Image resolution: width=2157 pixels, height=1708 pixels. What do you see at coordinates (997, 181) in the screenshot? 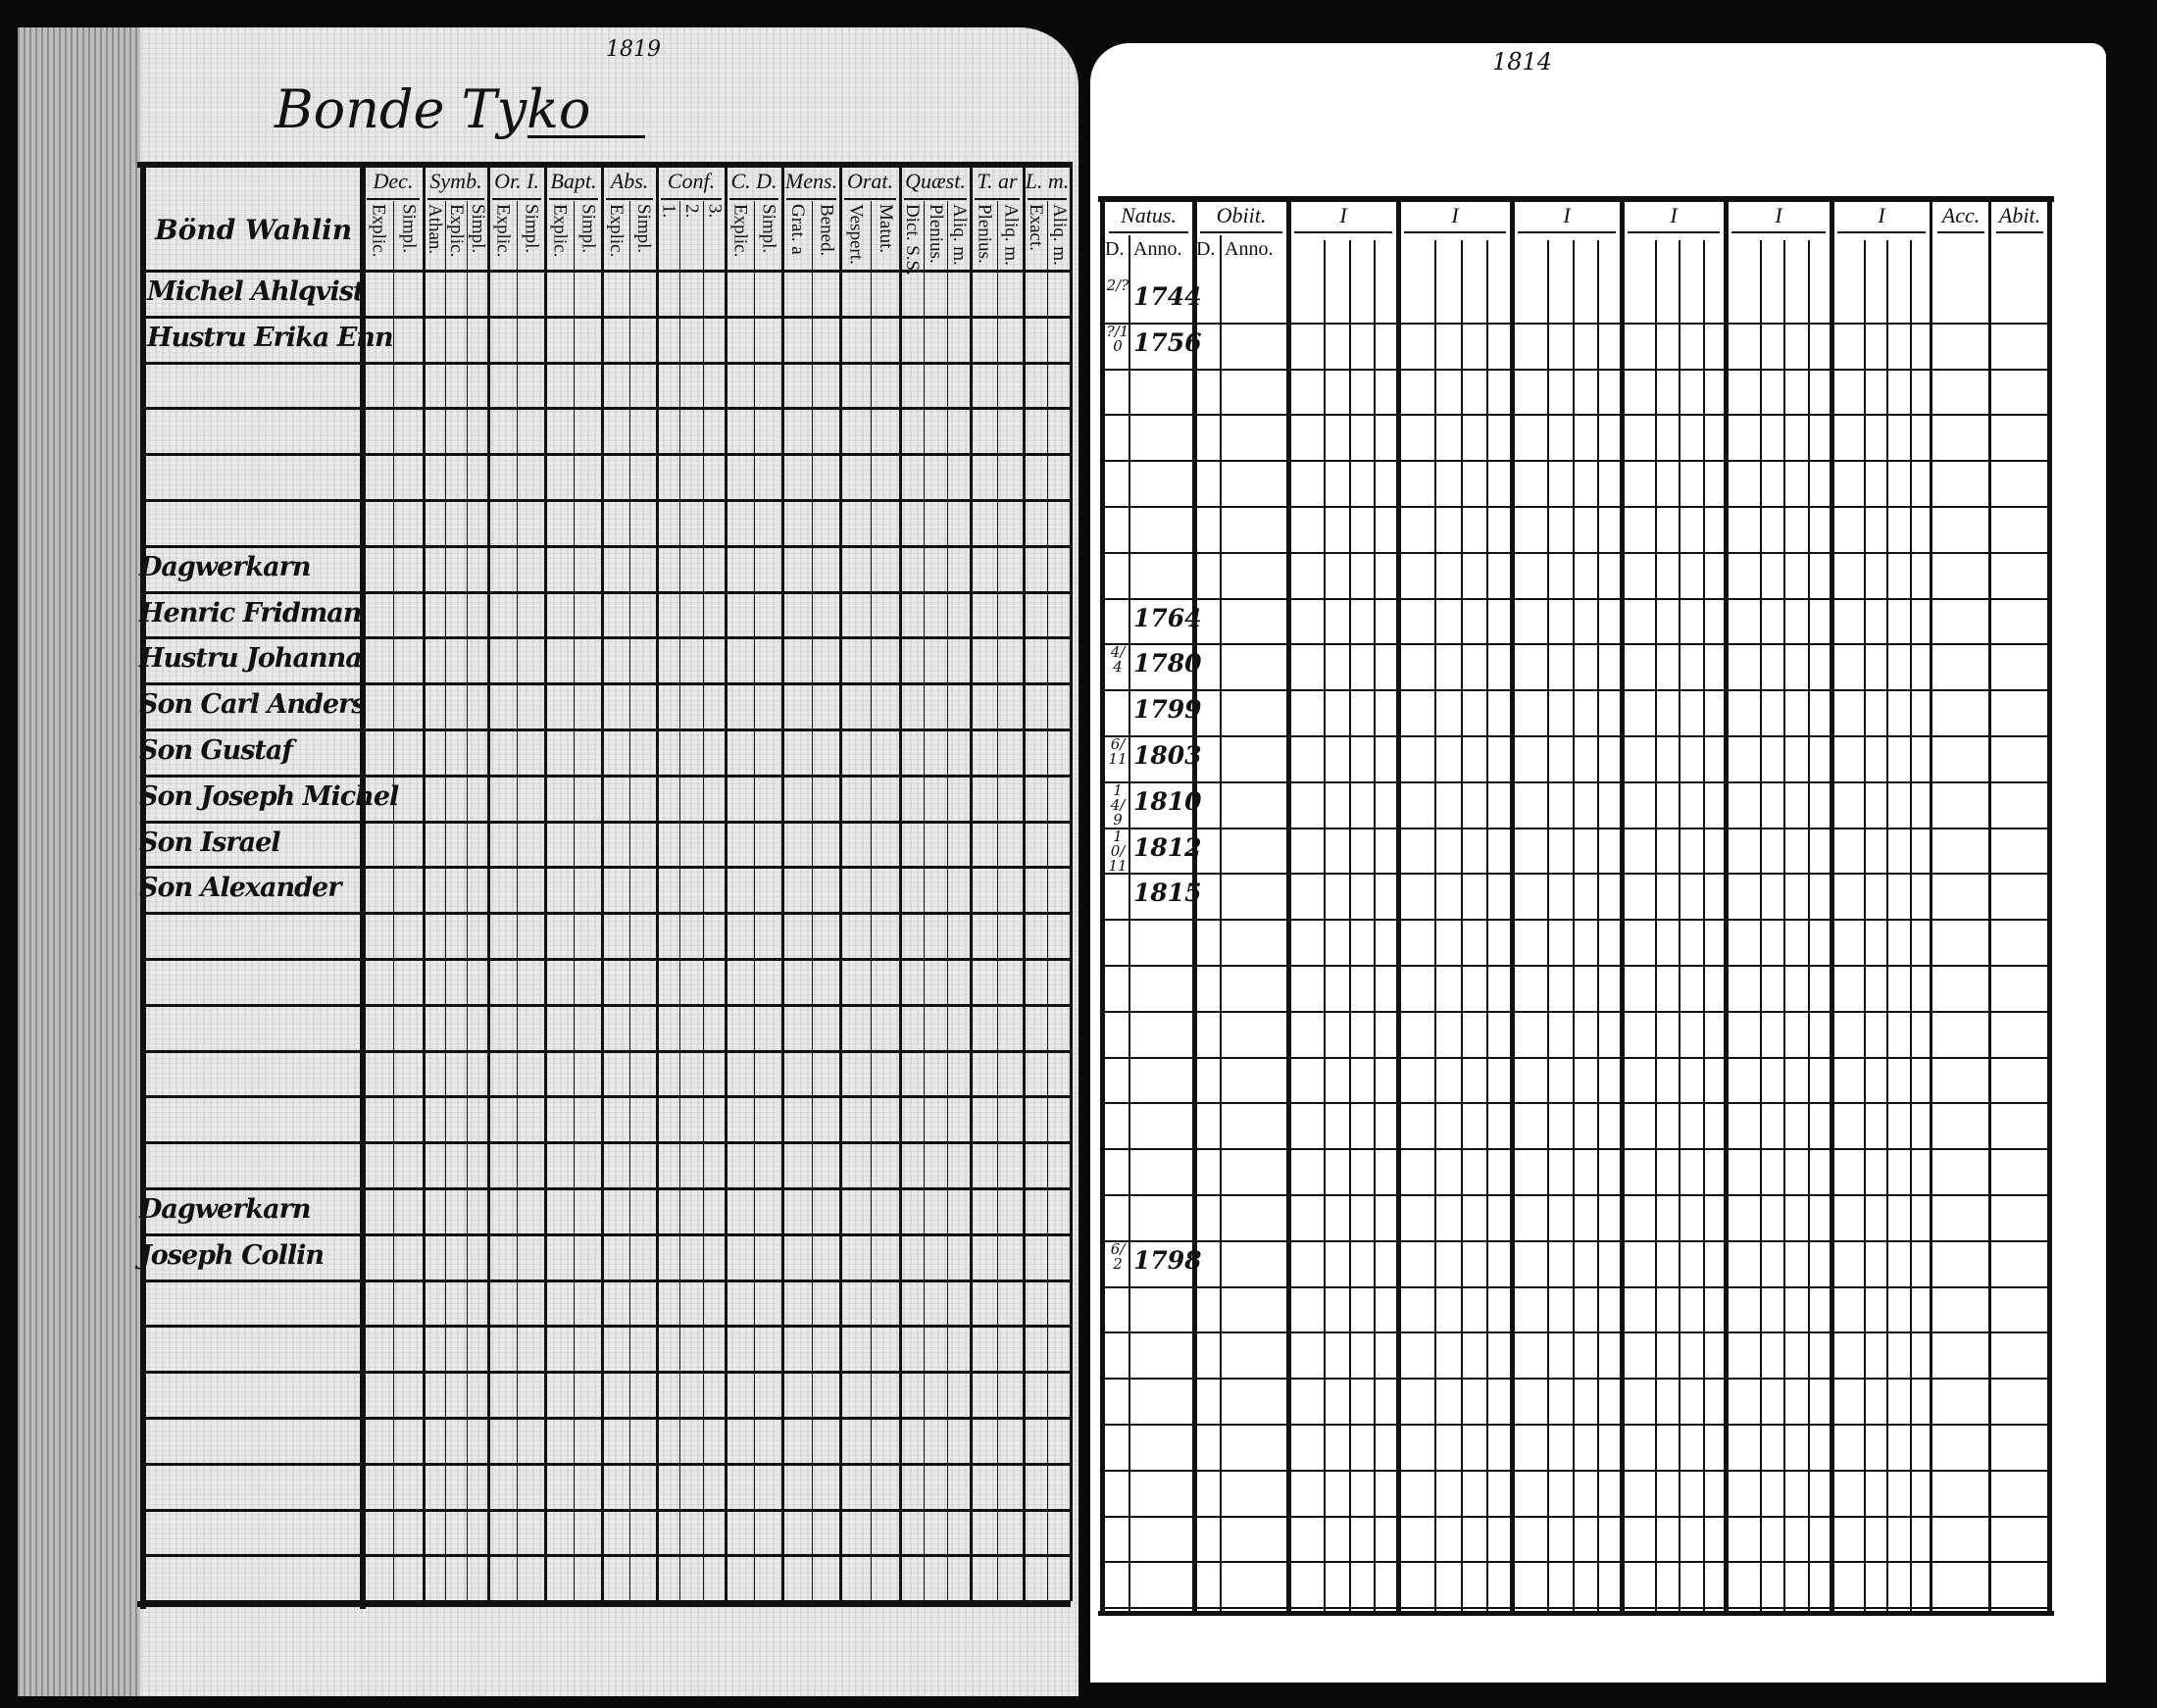
I see `column-header: T. ar` at bounding box center [997, 181].